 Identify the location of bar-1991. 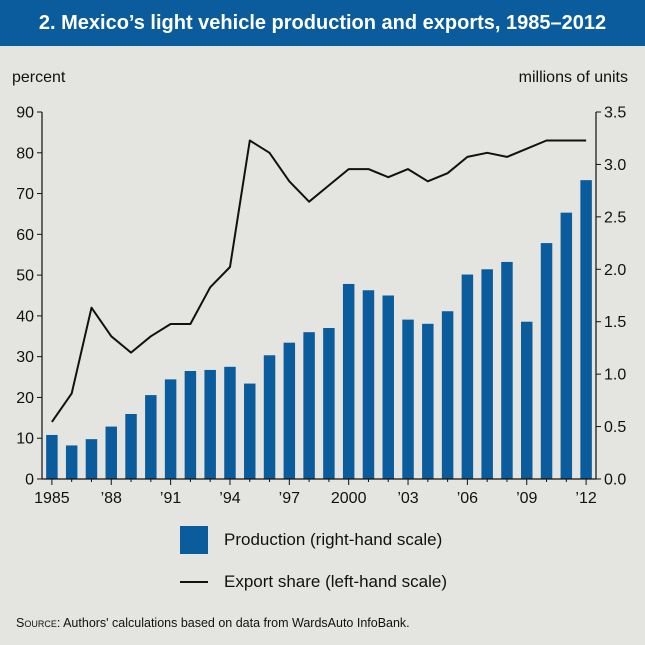
(170, 429).